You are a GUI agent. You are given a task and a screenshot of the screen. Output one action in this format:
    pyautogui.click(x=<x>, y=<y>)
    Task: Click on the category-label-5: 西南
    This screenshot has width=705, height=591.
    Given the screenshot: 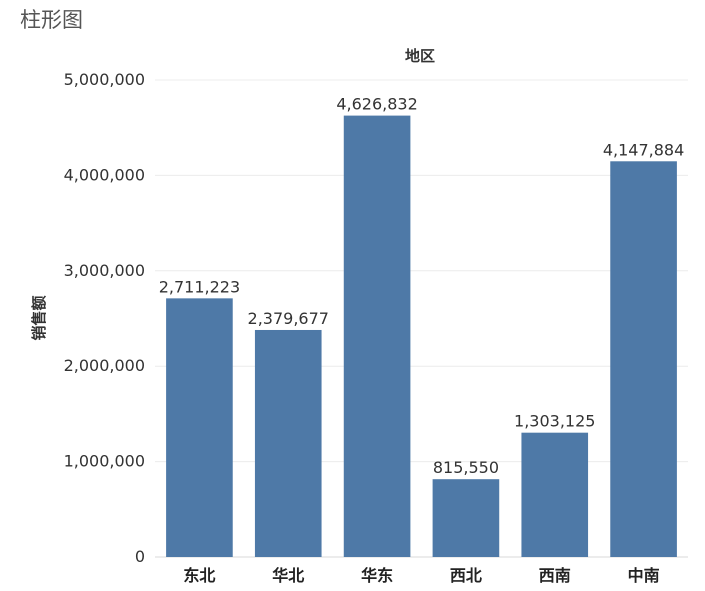 What is the action you would take?
    pyautogui.click(x=555, y=575)
    